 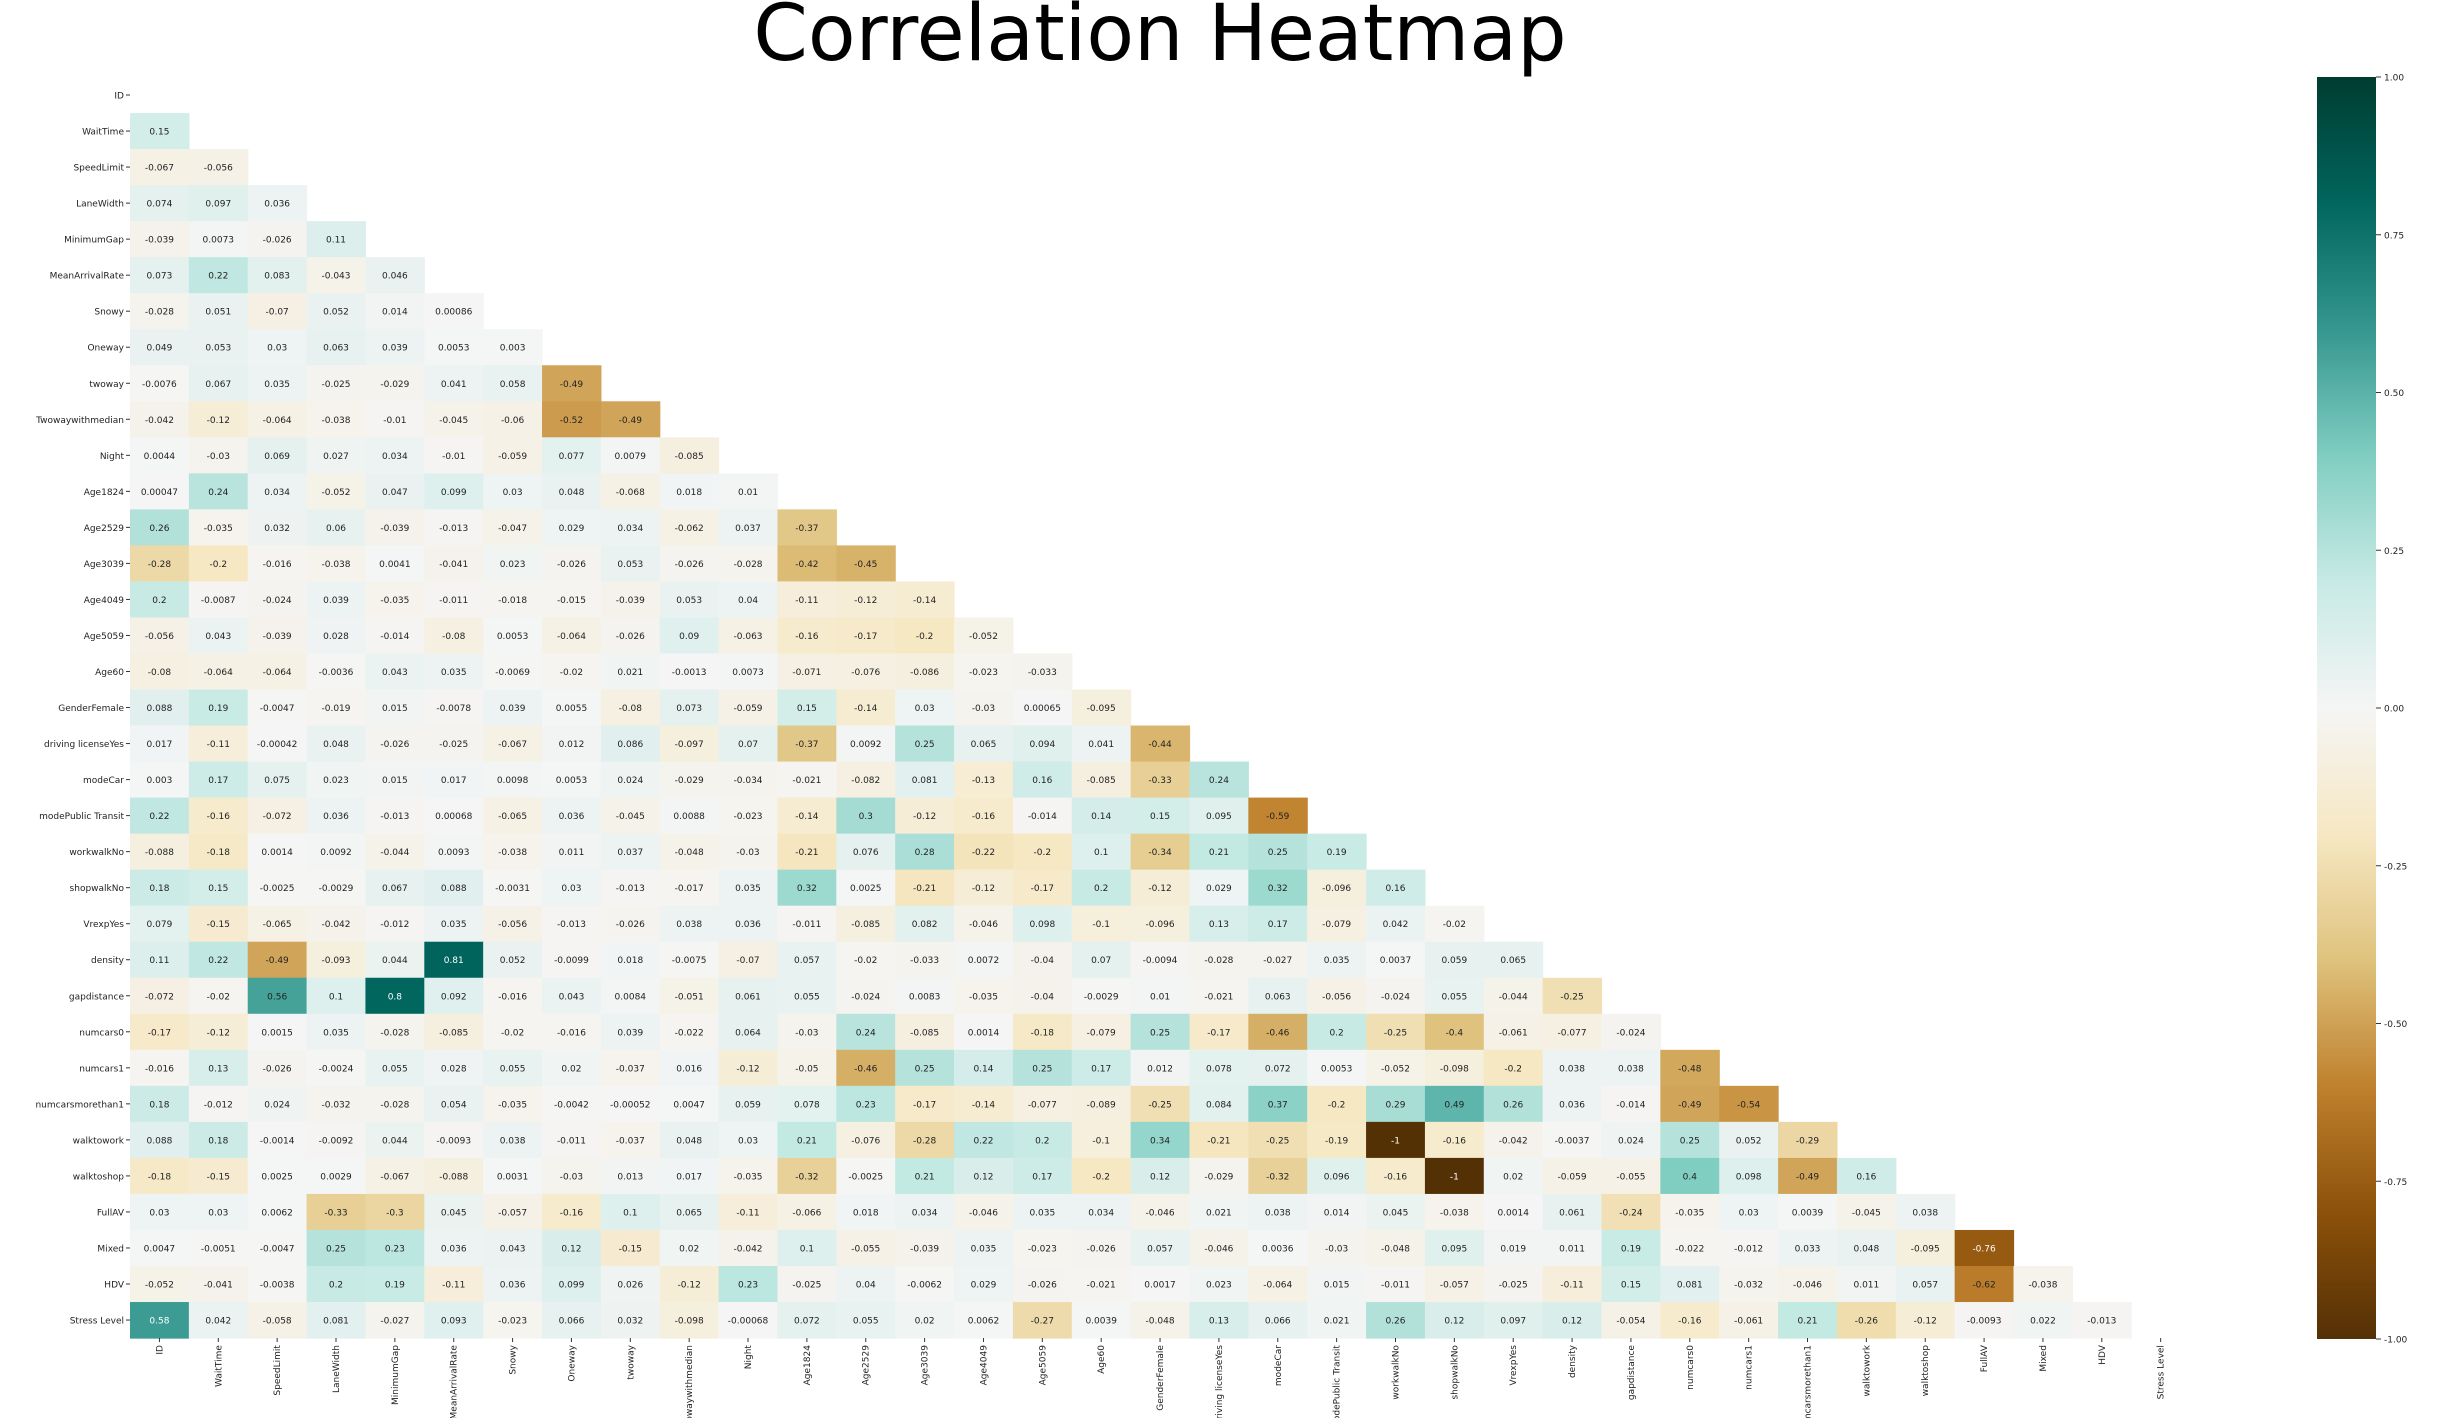 I want to click on cell-value-label: -0.28, so click(x=925, y=1141).